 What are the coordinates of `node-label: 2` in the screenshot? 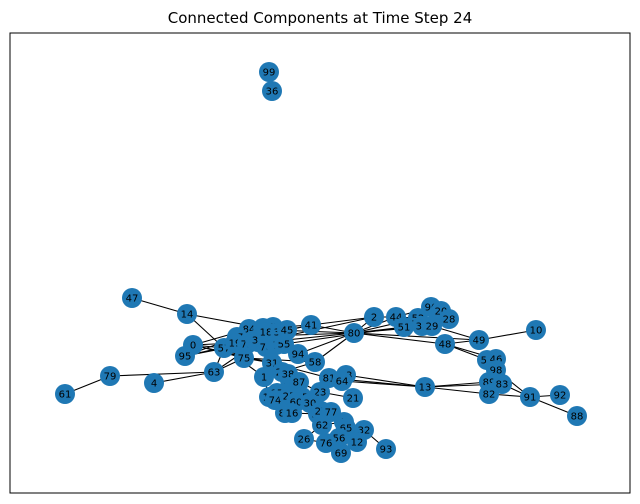 It's located at (374, 318).